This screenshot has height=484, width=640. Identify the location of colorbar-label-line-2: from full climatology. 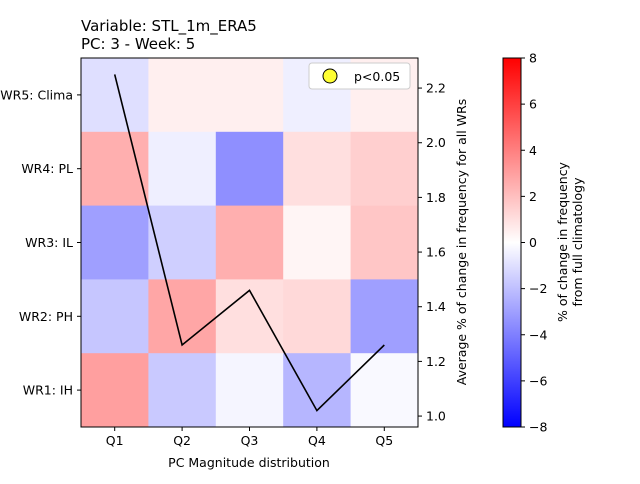
(577, 242).